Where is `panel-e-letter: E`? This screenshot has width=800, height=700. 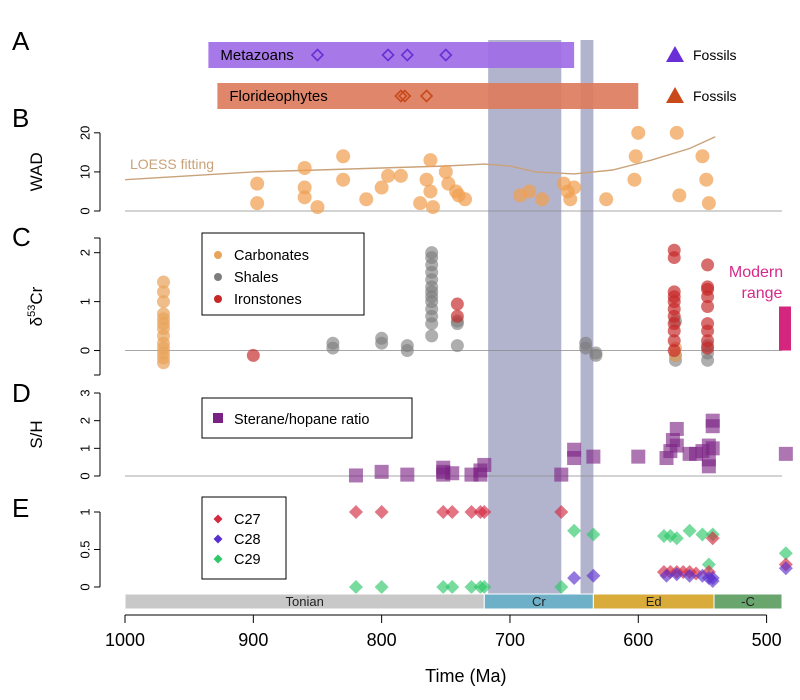
panel-e-letter: E is located at coordinates (20, 508).